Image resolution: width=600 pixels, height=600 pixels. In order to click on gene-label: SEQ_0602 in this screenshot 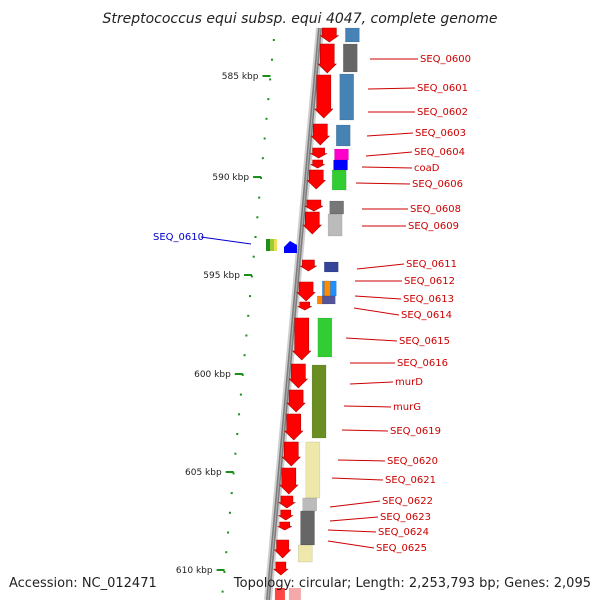, I will do `click(442, 112)`.